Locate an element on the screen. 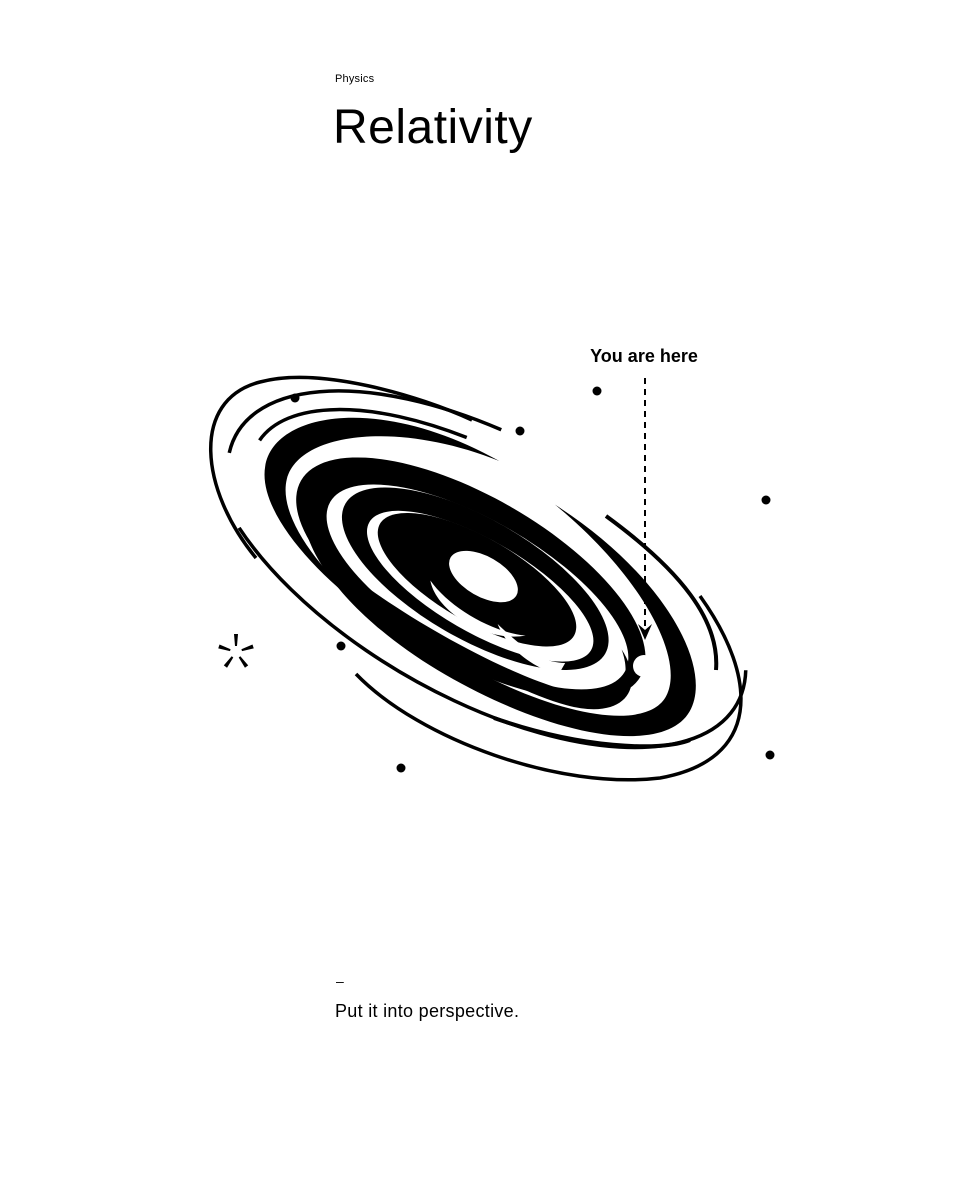 The width and height of the screenshot is (979, 1186). footer-dash: – is located at coordinates (340, 981).